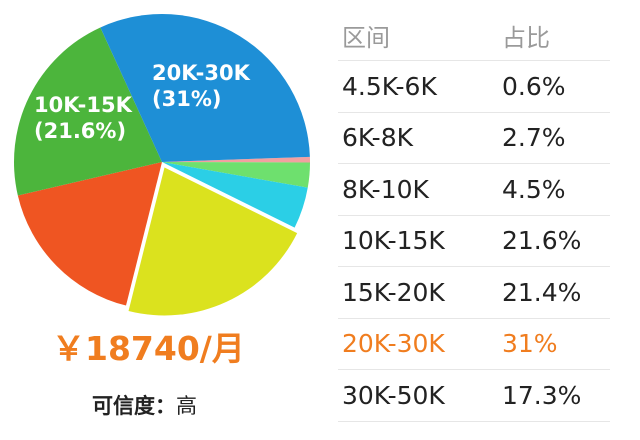 The width and height of the screenshot is (640, 440). Describe the element at coordinates (474, 35) in the screenshot. I see `table-header: 区间 占比` at that location.